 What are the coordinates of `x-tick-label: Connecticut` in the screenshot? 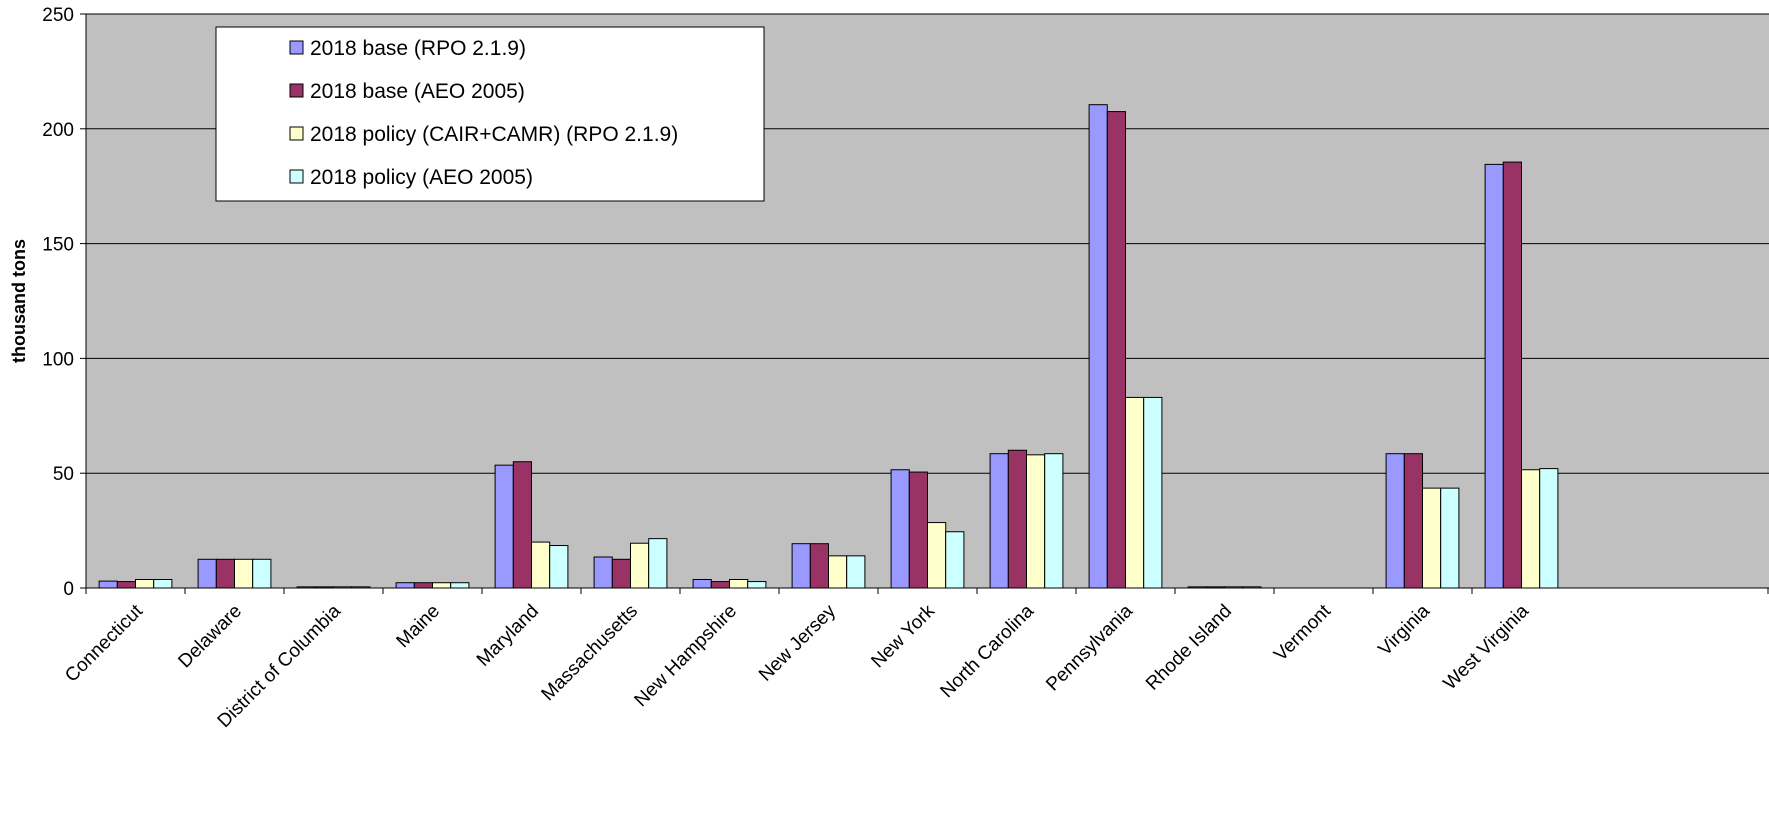 It's located at (104, 643).